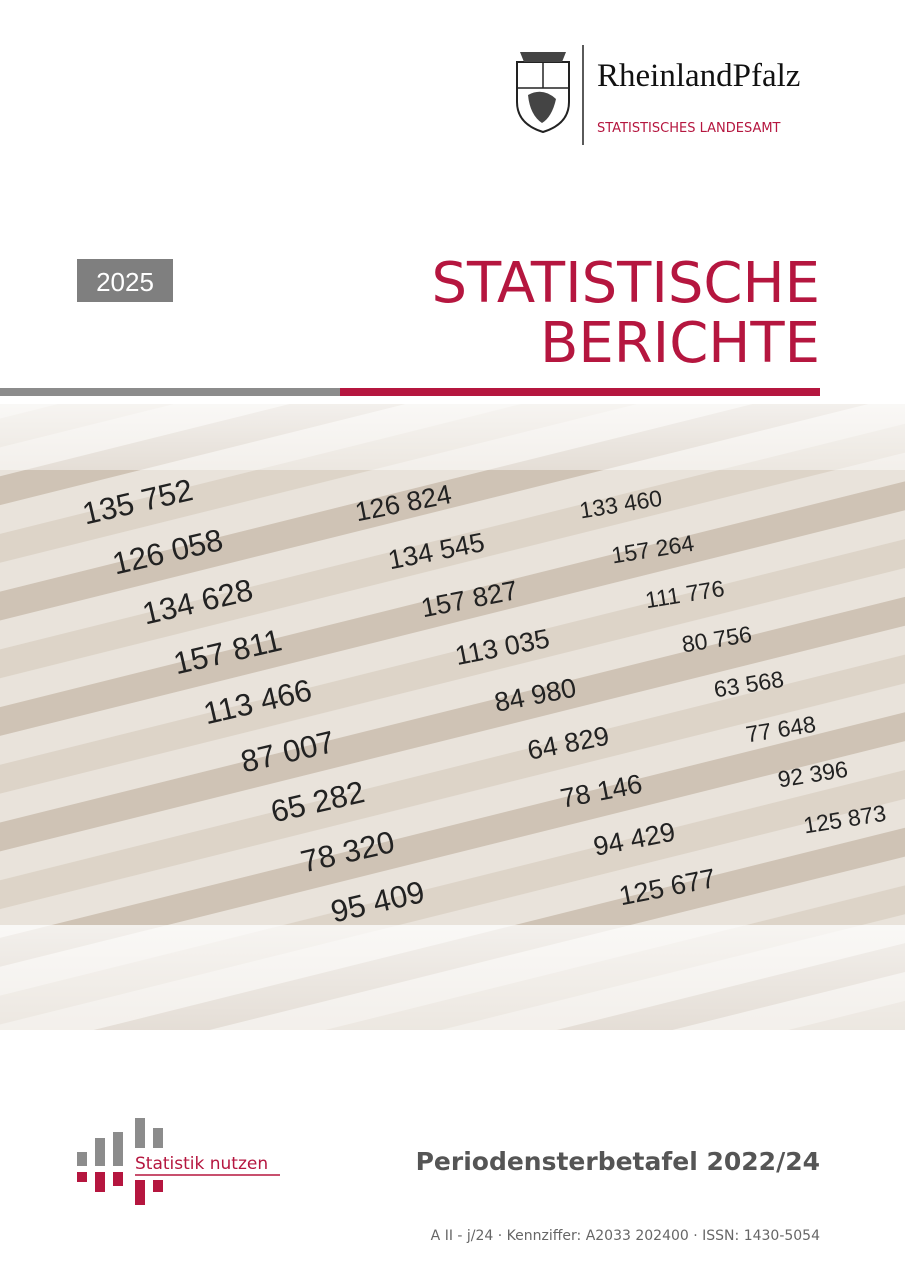 Image resolution: width=905 pixels, height=1280 pixels. What do you see at coordinates (698, 76) in the screenshot?
I see `brand: RheinlandPfalz` at bounding box center [698, 76].